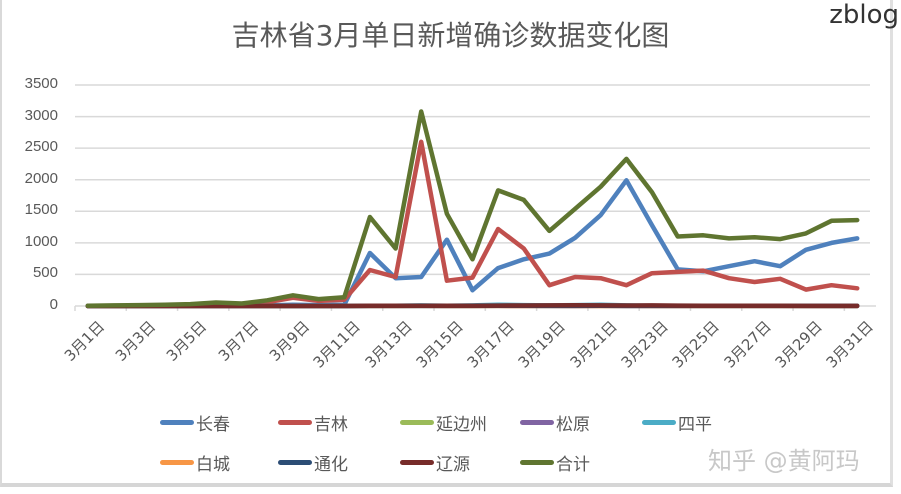 This screenshot has height=494, width=901. I want to click on y-tick-label: 2500, so click(41, 147).